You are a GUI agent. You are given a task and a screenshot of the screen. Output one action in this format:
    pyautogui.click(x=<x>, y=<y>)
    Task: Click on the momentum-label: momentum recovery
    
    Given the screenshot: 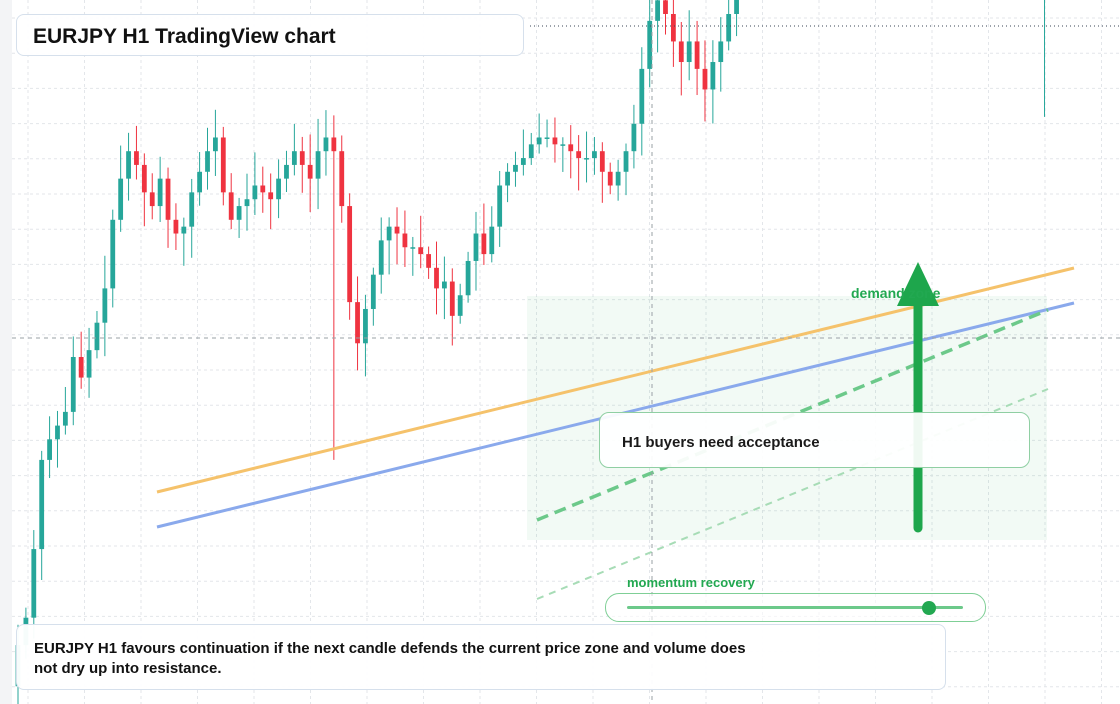 What is the action you would take?
    pyautogui.click(x=691, y=582)
    